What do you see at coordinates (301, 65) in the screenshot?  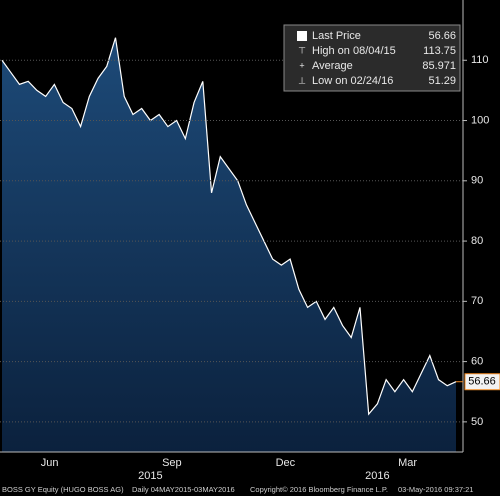 I see `legend-glyph: +` at bounding box center [301, 65].